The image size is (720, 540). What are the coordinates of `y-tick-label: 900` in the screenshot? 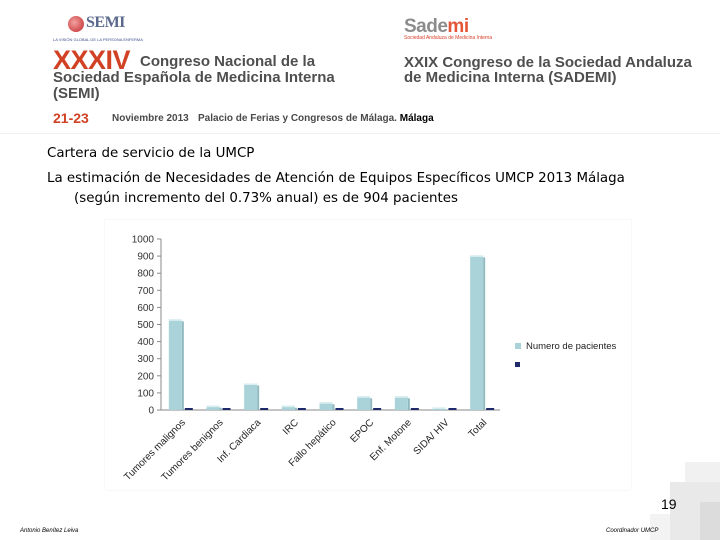 It's located at (145, 257).